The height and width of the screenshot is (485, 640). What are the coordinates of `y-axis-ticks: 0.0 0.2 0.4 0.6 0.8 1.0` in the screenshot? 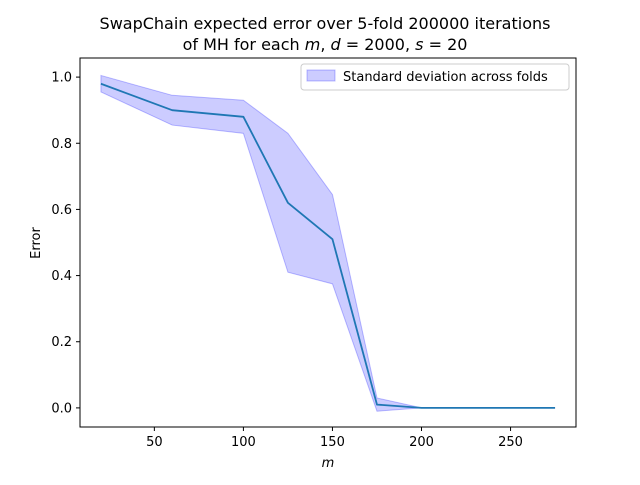 It's located at (65, 243).